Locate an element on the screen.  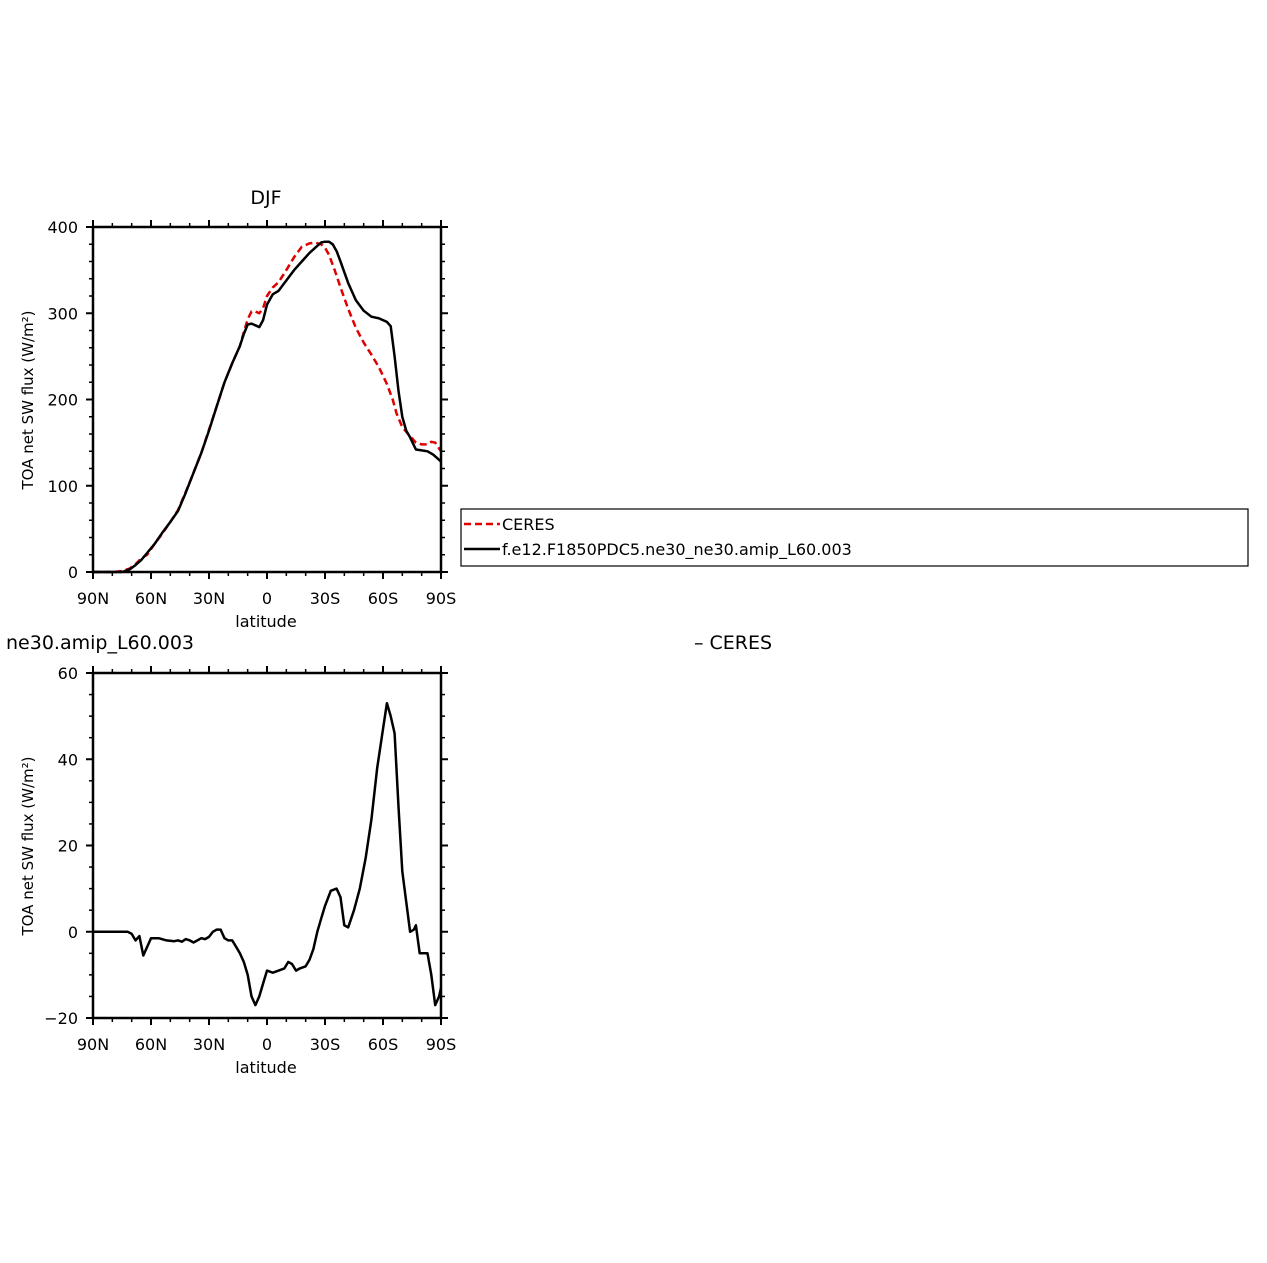
bottom-chart-subtitle: – CERES is located at coordinates (733, 643).